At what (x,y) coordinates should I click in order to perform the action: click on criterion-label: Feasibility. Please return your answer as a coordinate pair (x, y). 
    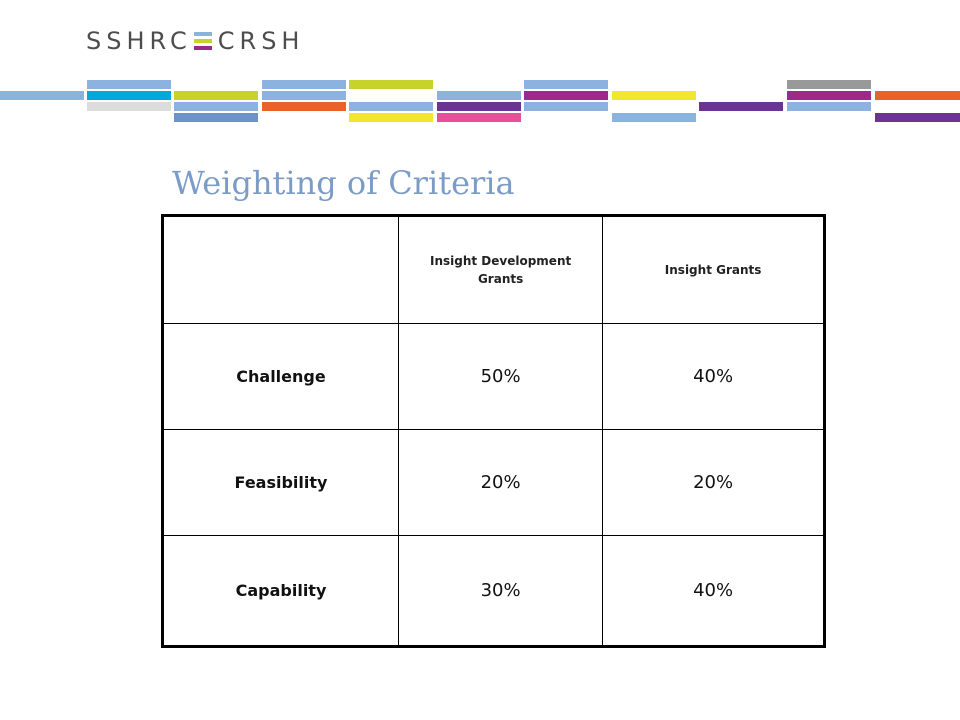
    Looking at the image, I should click on (280, 483).